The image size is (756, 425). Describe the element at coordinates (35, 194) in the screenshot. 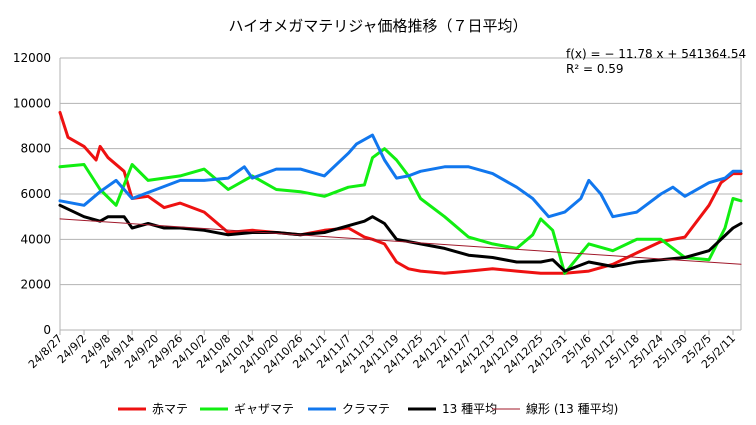

I see `y-tick-label: 6000` at that location.